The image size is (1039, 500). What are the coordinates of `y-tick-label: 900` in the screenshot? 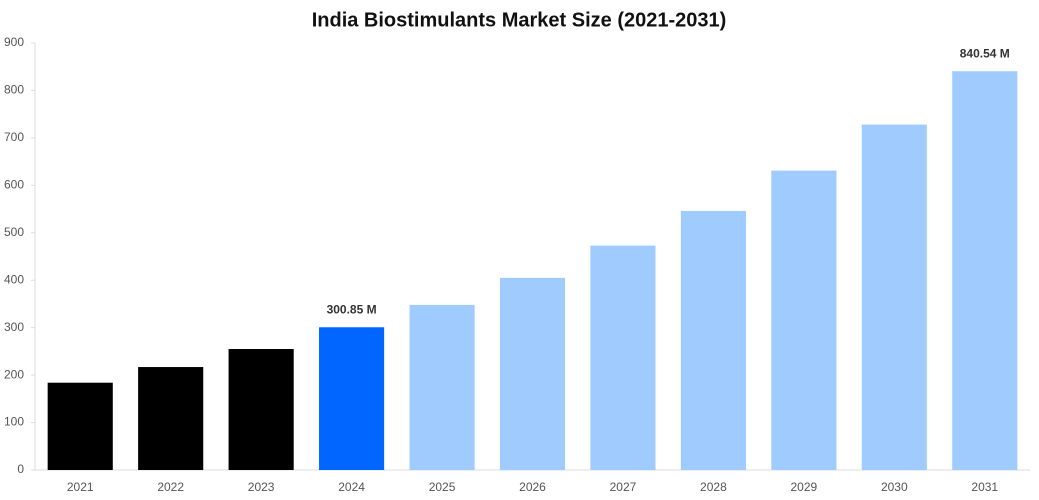 It's located at (14, 42).